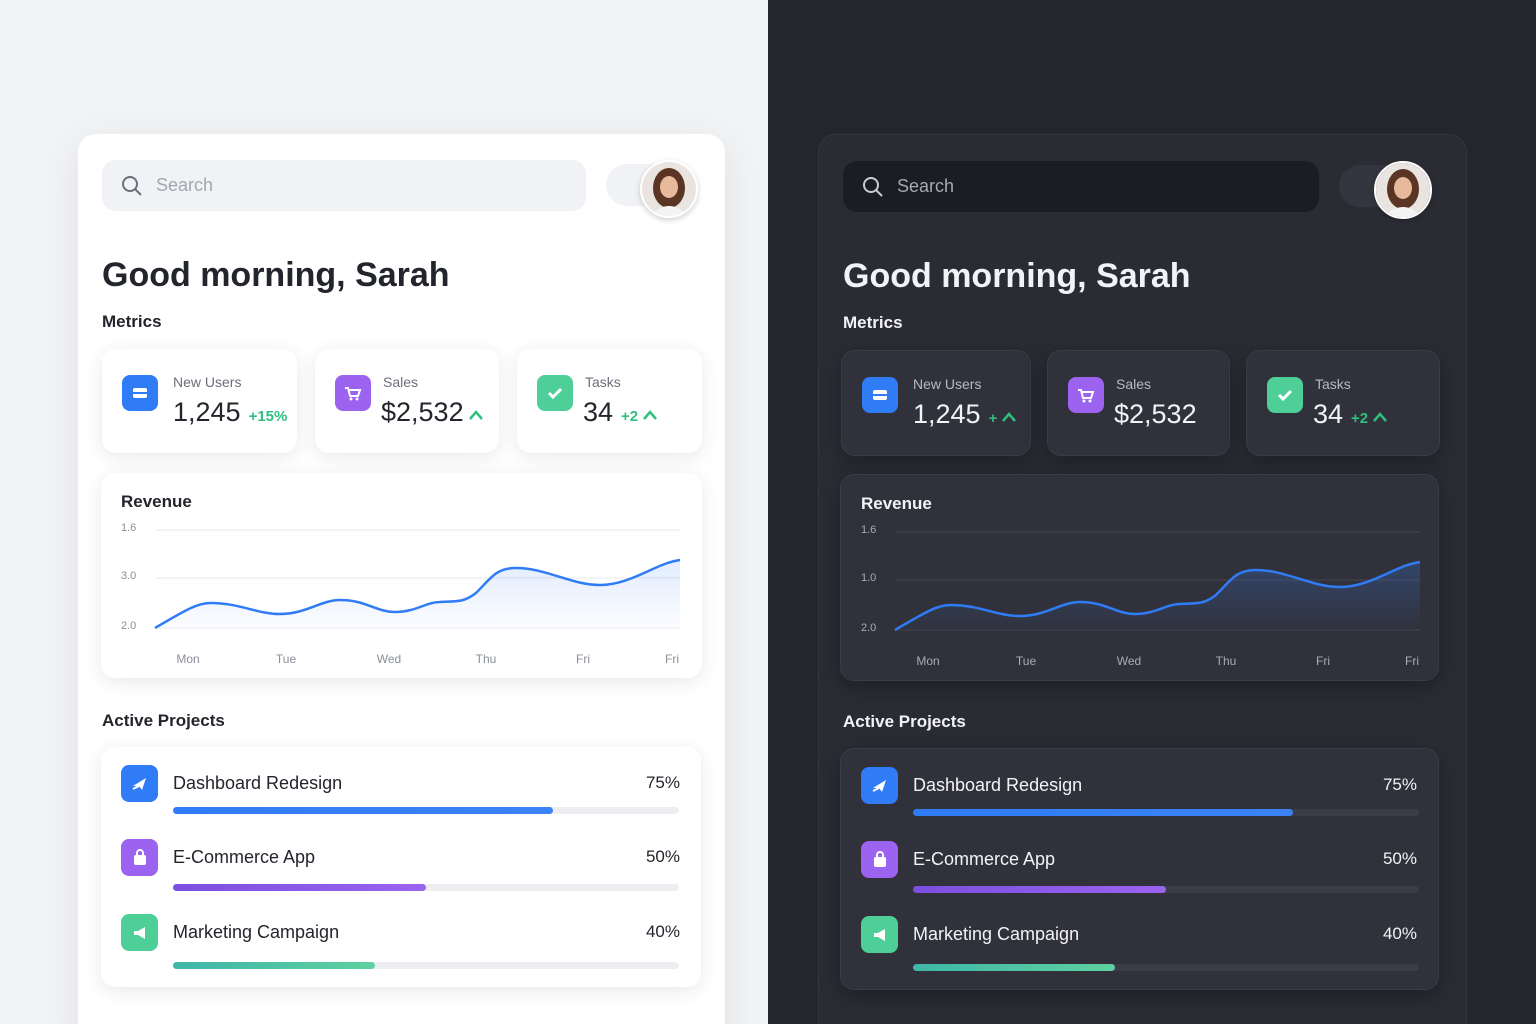  I want to click on revenue-line, so click(417, 594).